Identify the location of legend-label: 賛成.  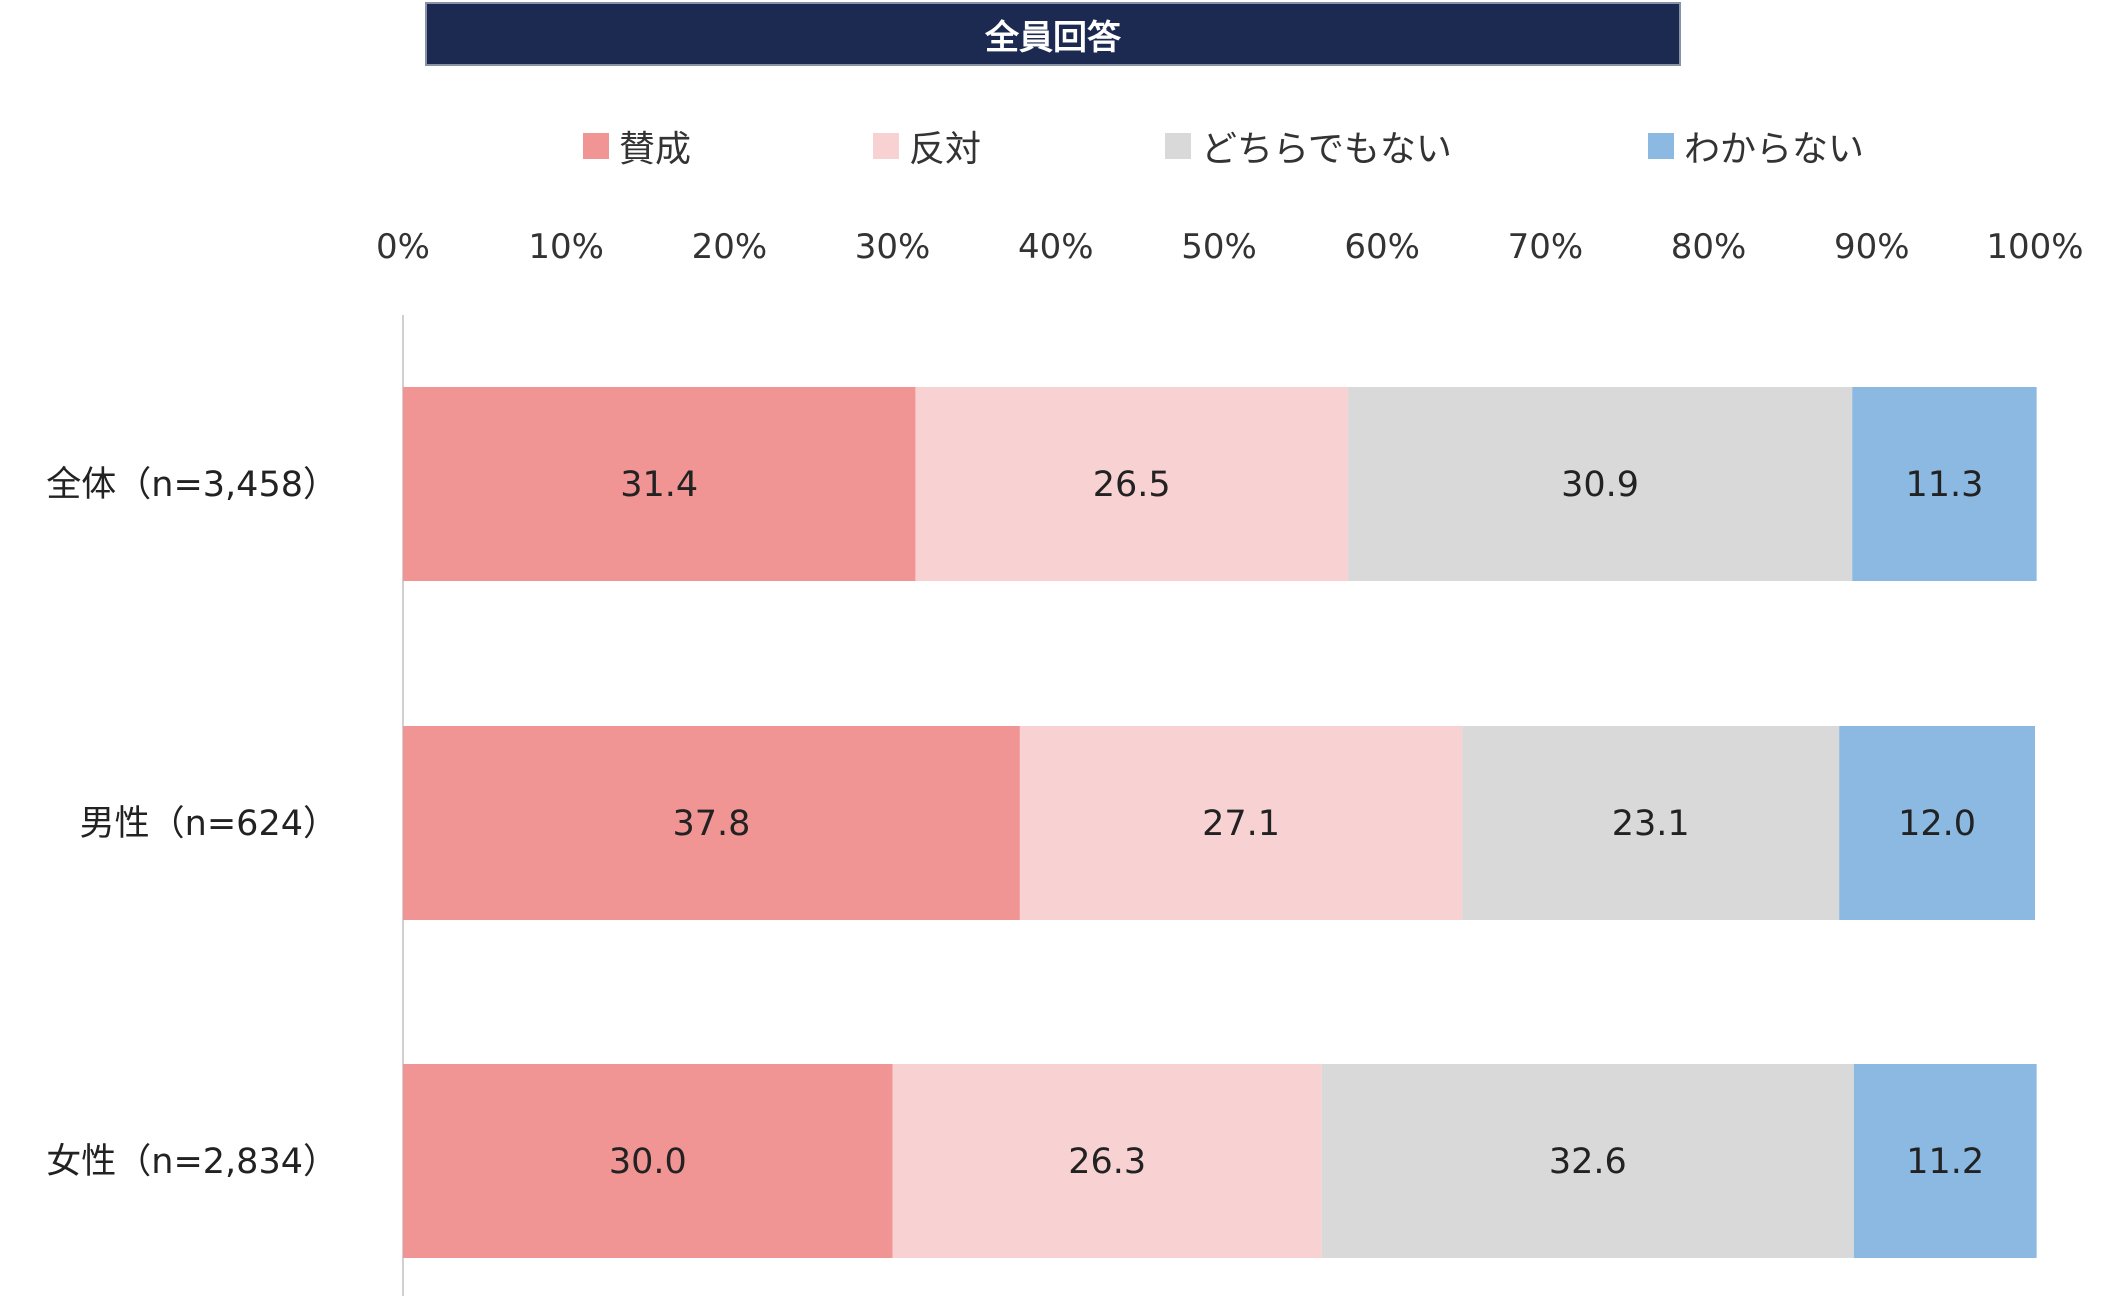
(655, 149).